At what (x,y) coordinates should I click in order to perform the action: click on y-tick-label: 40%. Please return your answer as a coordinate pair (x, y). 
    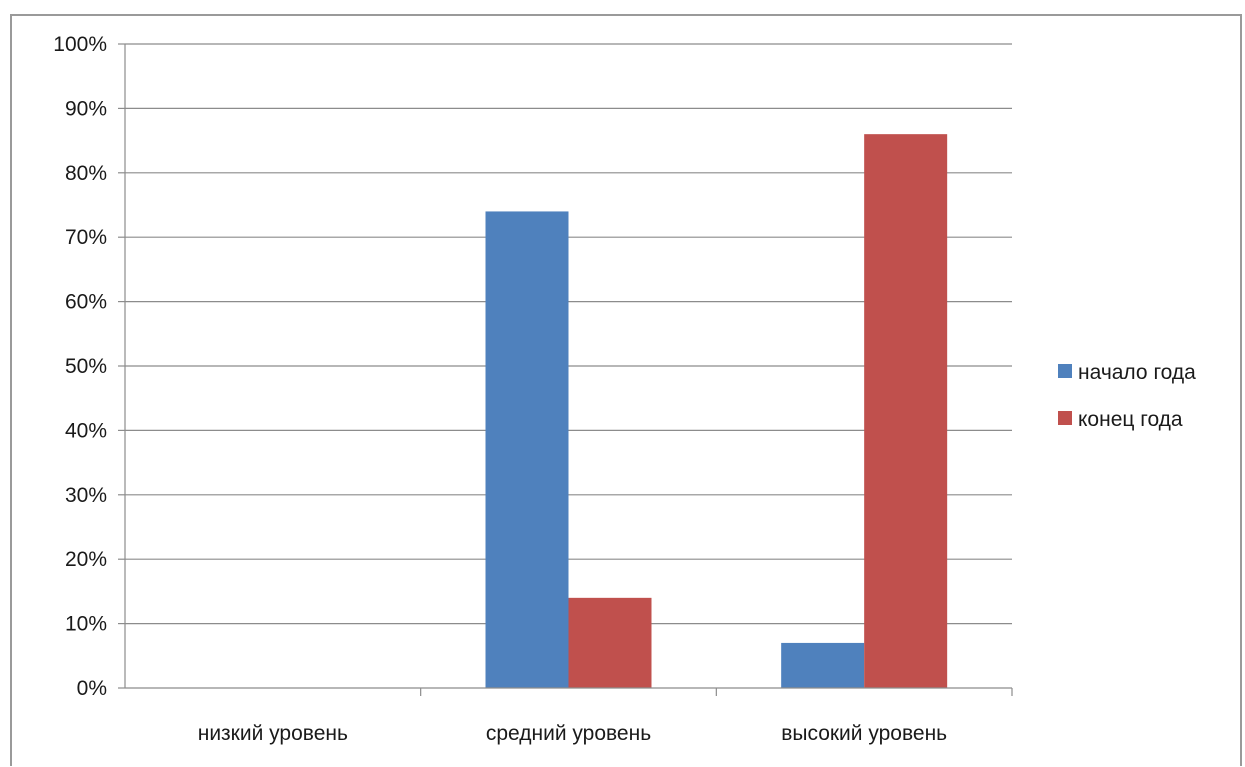
    Looking at the image, I should click on (86, 430).